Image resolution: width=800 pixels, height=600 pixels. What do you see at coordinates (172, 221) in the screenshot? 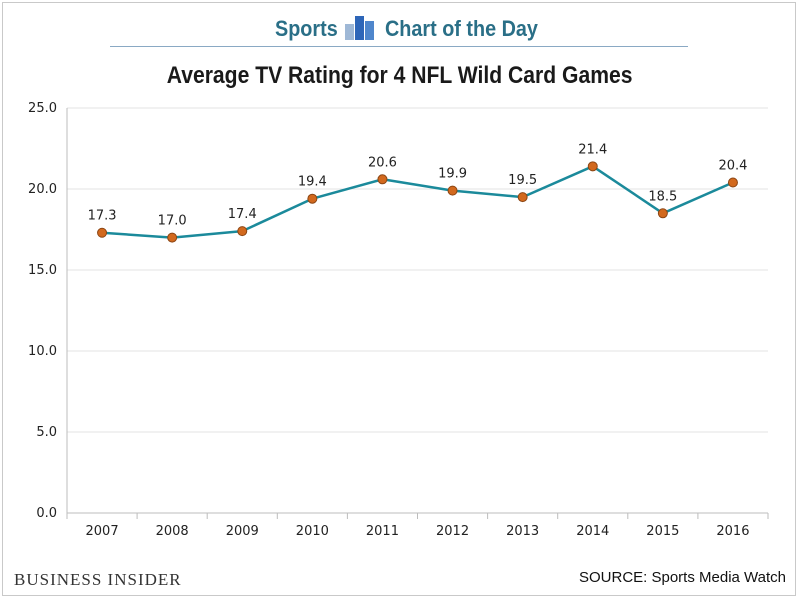
I see `data-label: 17.0` at bounding box center [172, 221].